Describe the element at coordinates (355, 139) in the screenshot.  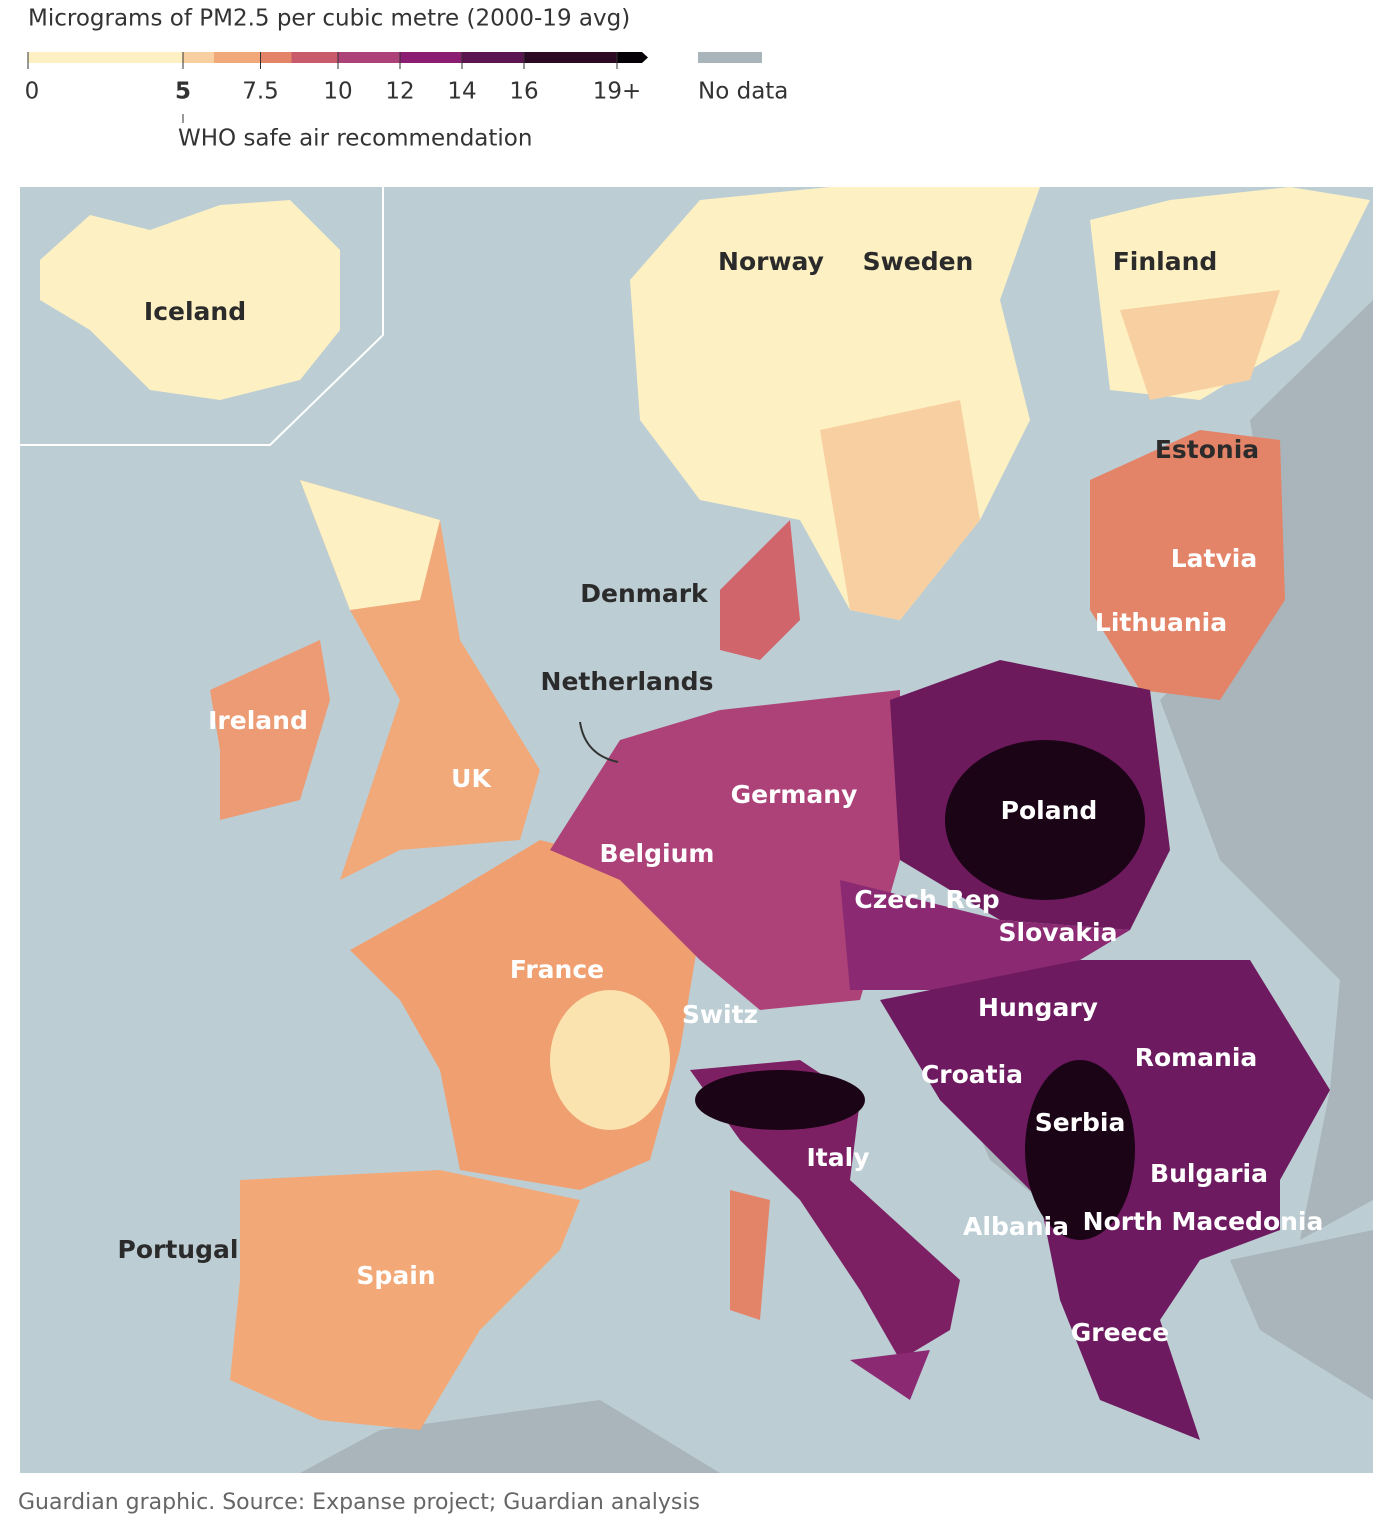
I see `threshold-label: WHO safe air recommendation` at that location.